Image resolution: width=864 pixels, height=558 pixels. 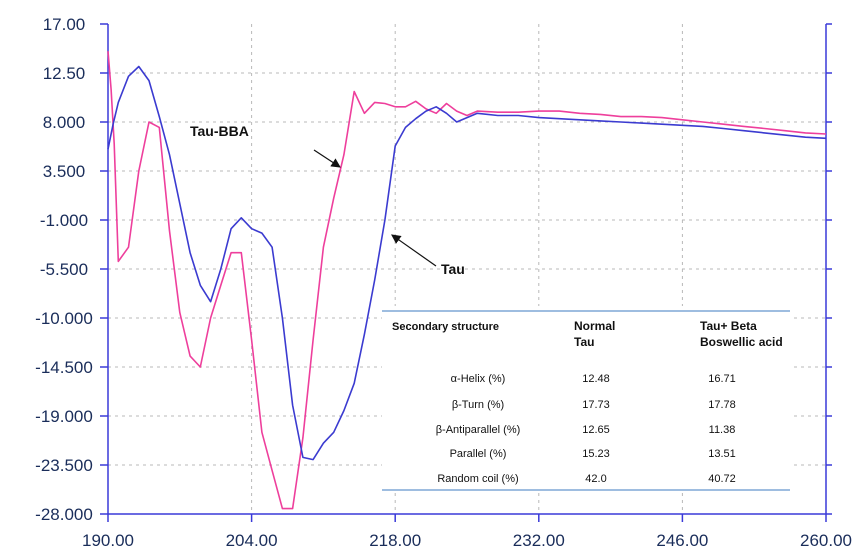 What do you see at coordinates (596, 454) in the screenshot?
I see `table-cell: 15.23` at bounding box center [596, 454].